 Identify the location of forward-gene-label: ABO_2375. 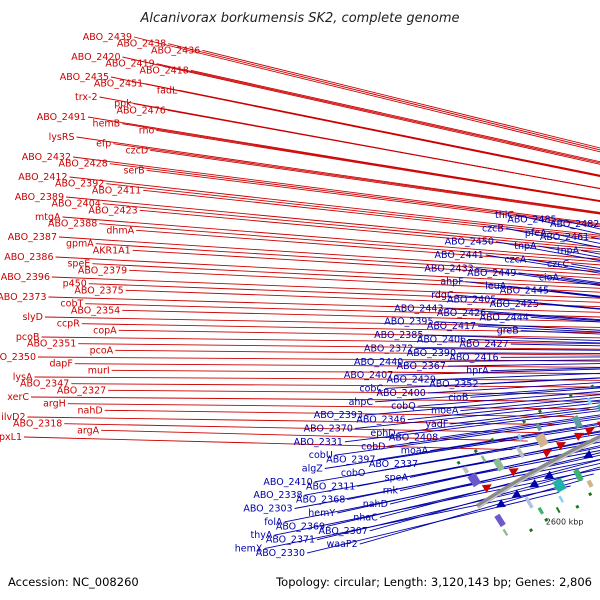
(98, 290).